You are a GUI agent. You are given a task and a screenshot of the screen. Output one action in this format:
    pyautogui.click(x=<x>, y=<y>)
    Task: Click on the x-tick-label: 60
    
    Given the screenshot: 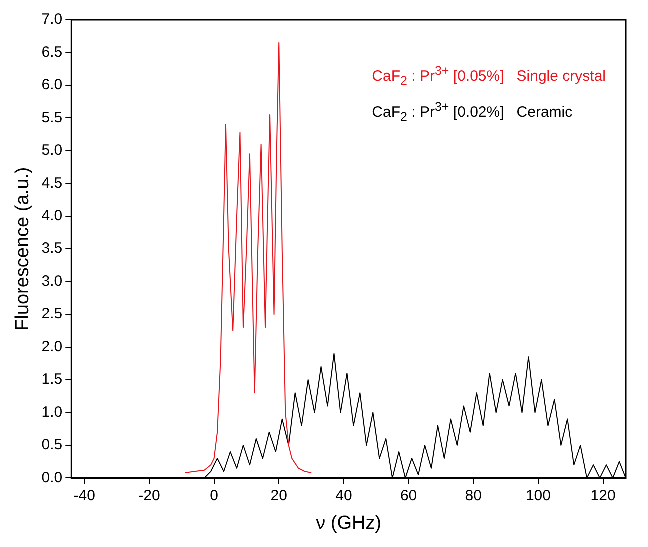 What is the action you would take?
    pyautogui.click(x=409, y=495)
    